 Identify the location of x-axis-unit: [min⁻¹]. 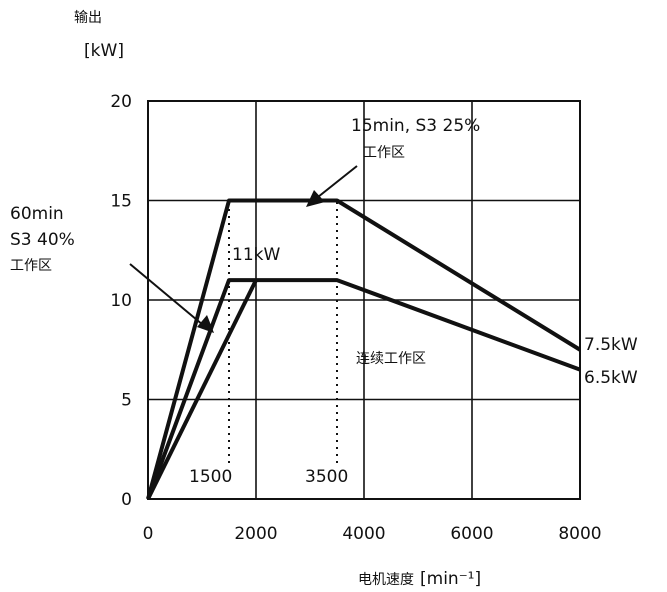
(450, 579).